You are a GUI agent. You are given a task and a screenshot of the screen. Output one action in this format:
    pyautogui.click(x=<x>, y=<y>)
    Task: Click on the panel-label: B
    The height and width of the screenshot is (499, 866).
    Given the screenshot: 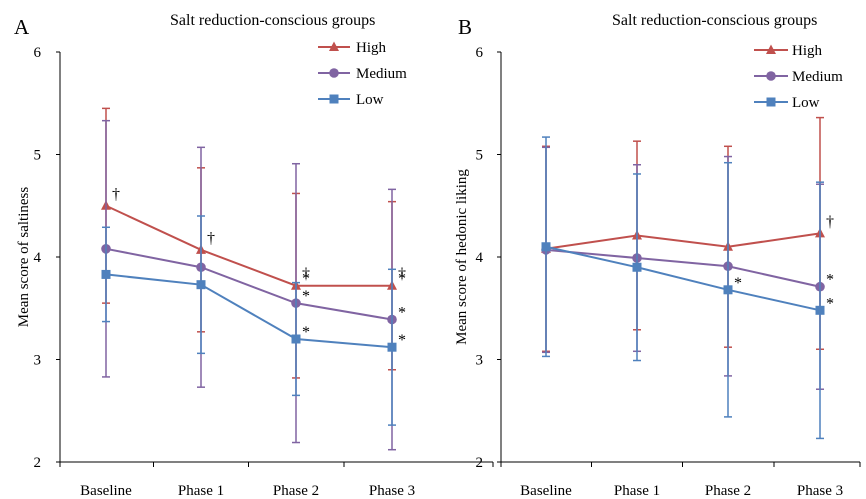 What is the action you would take?
    pyautogui.click(x=465, y=27)
    